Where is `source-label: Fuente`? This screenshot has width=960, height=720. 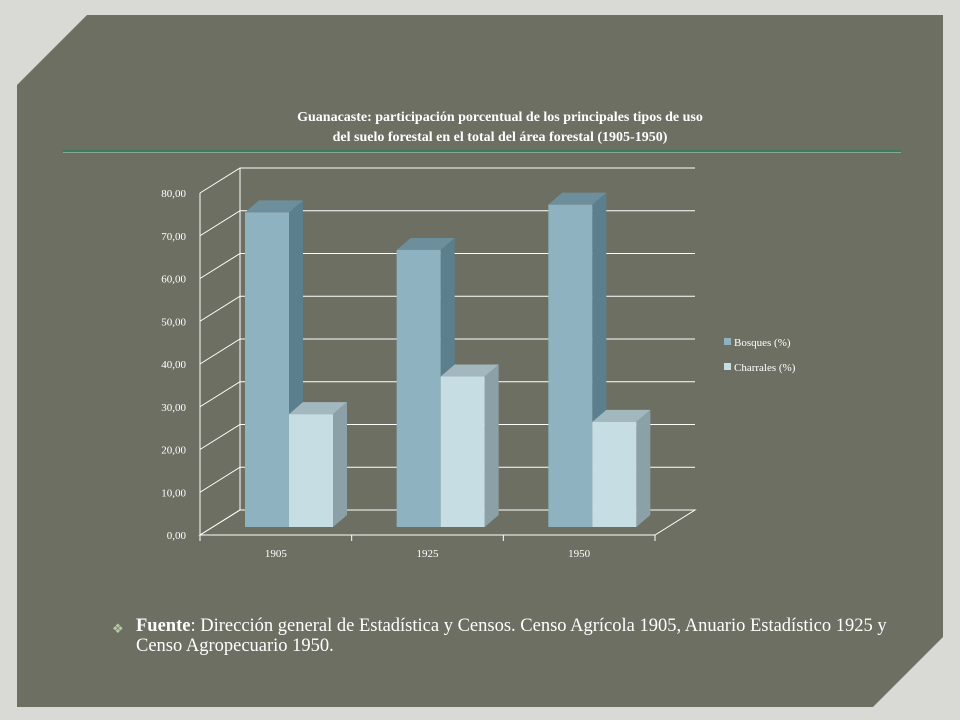 source-label: Fuente is located at coordinates (163, 626).